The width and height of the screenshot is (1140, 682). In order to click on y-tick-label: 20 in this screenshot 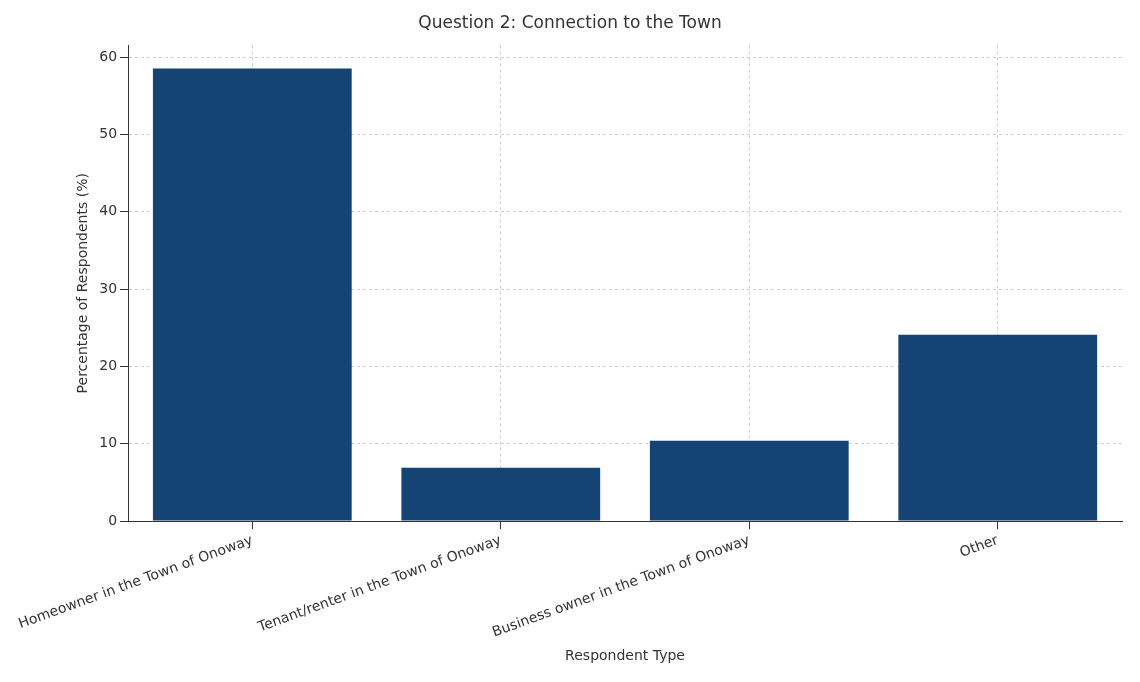, I will do `click(108, 365)`.